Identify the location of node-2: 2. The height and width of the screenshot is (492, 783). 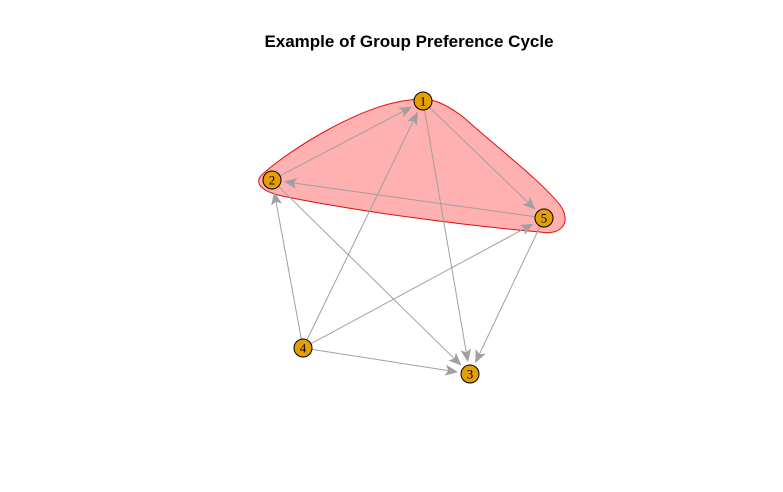
(272, 180).